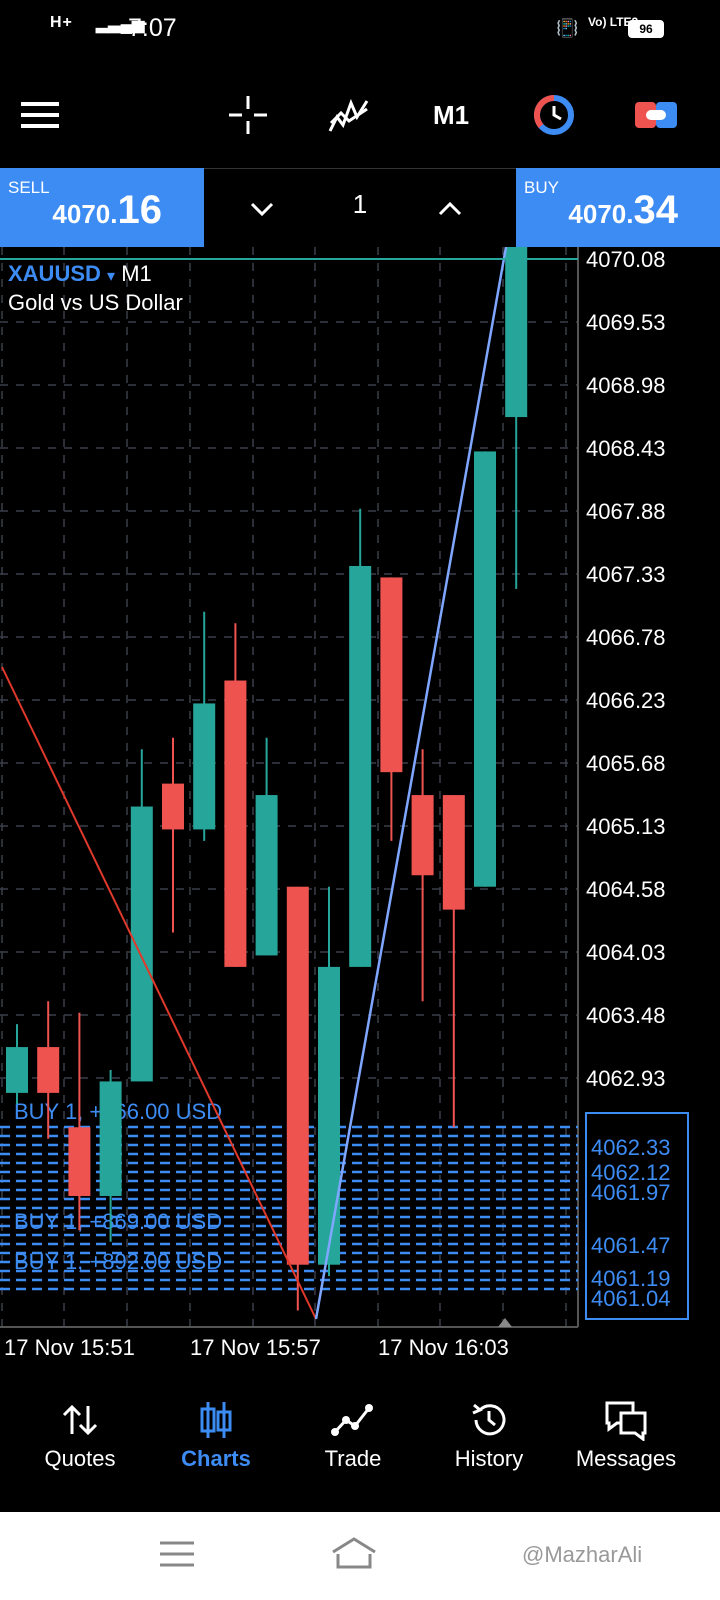  I want to click on vibrate-icon: 📳, so click(567, 28).